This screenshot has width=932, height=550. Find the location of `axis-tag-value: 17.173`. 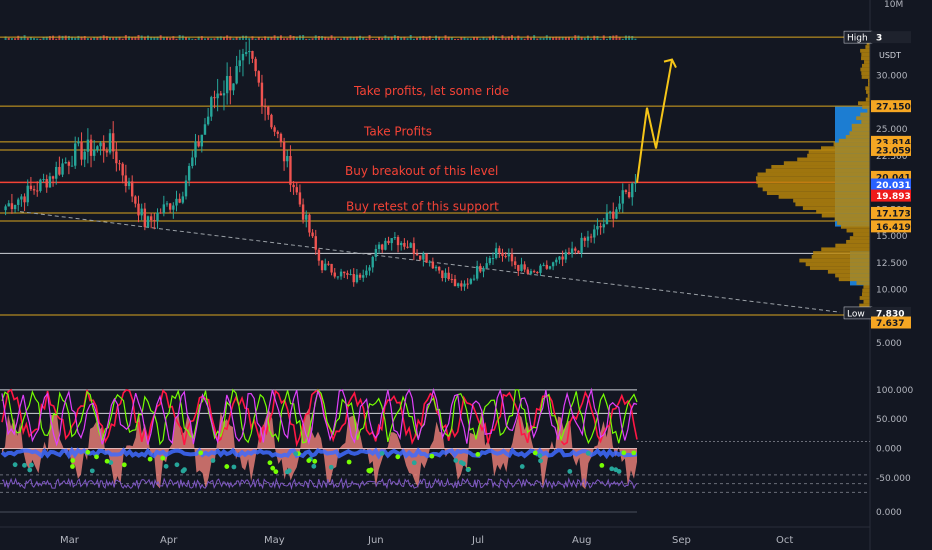

axis-tag-value: 17.173 is located at coordinates (893, 214).